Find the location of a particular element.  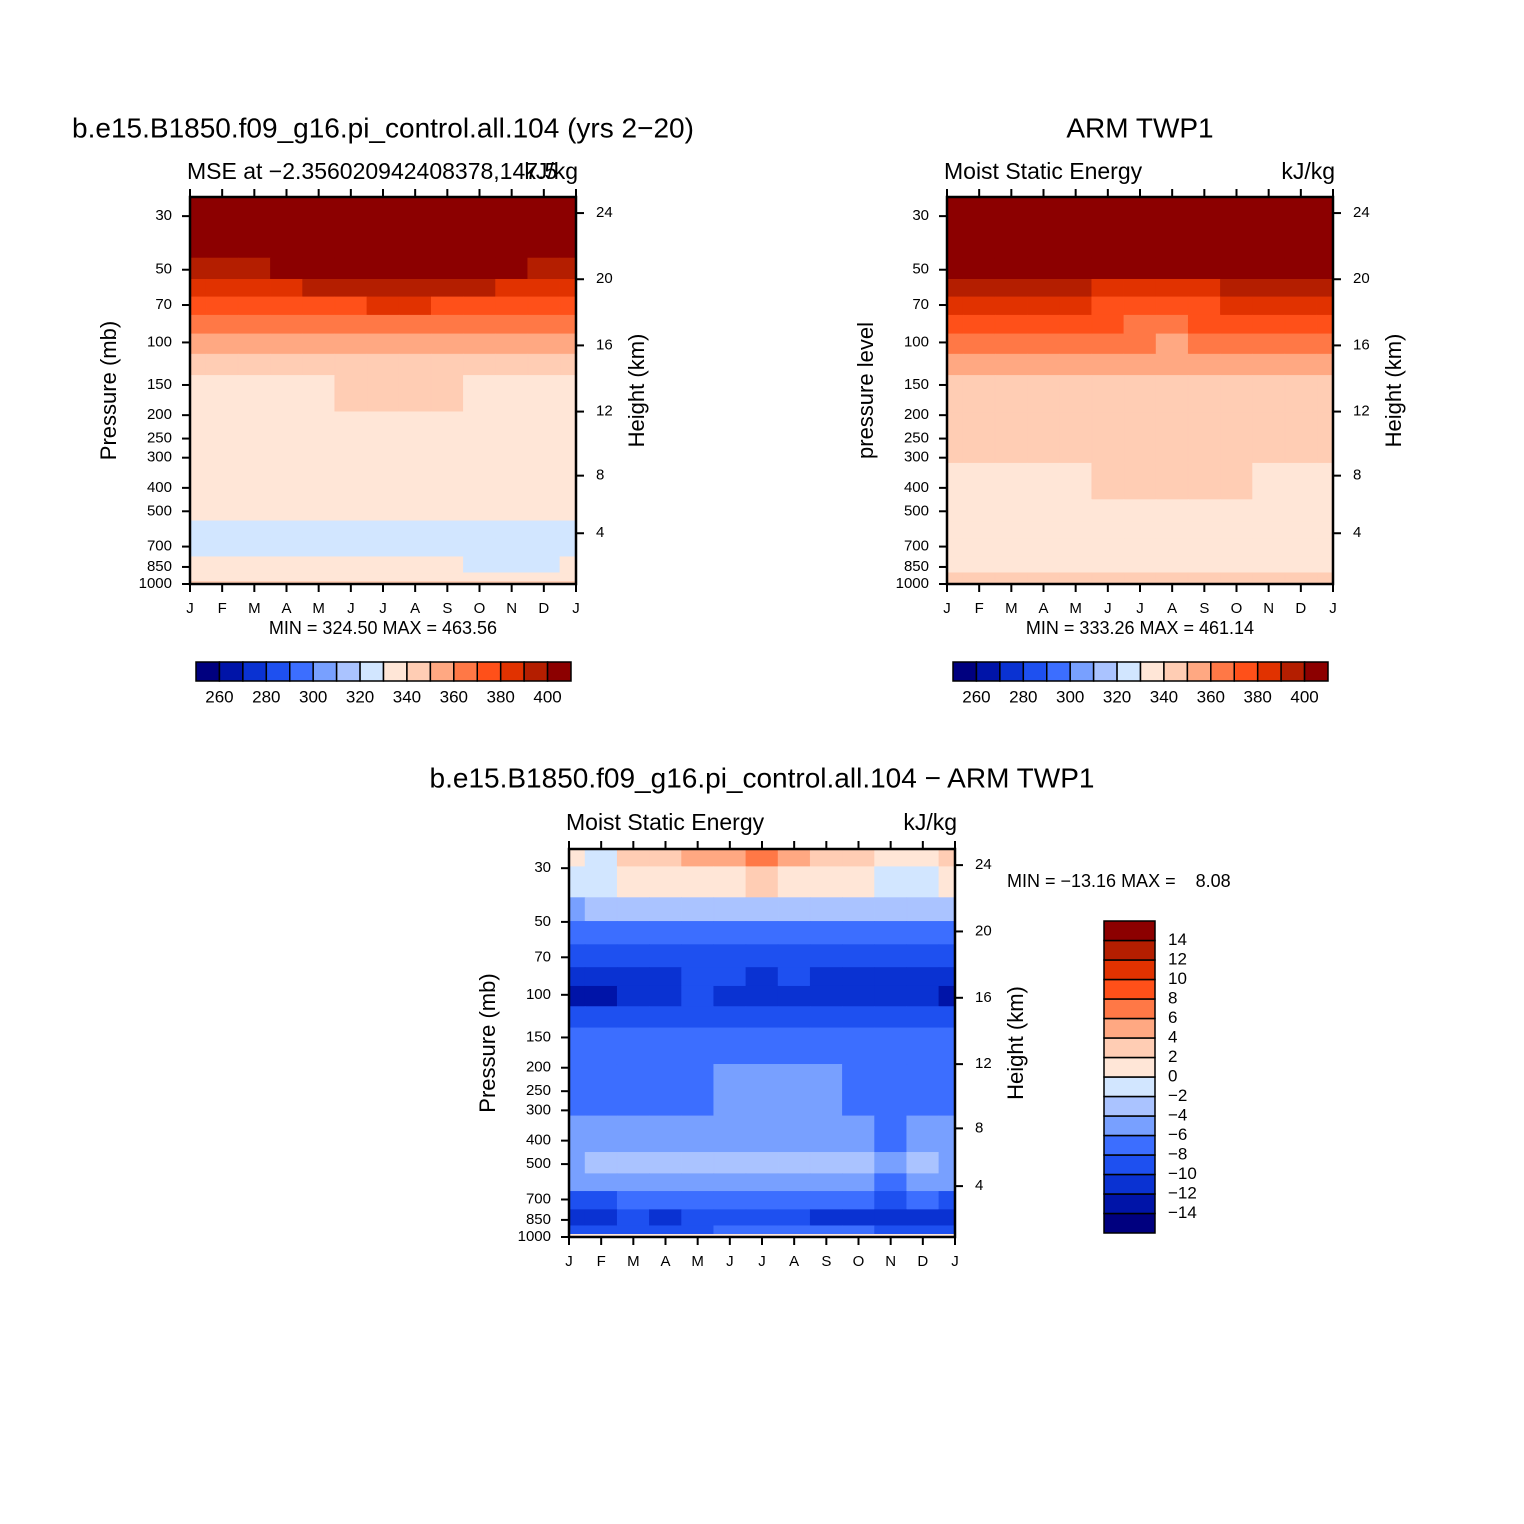

colorbar-label: 280 is located at coordinates (1023, 696).